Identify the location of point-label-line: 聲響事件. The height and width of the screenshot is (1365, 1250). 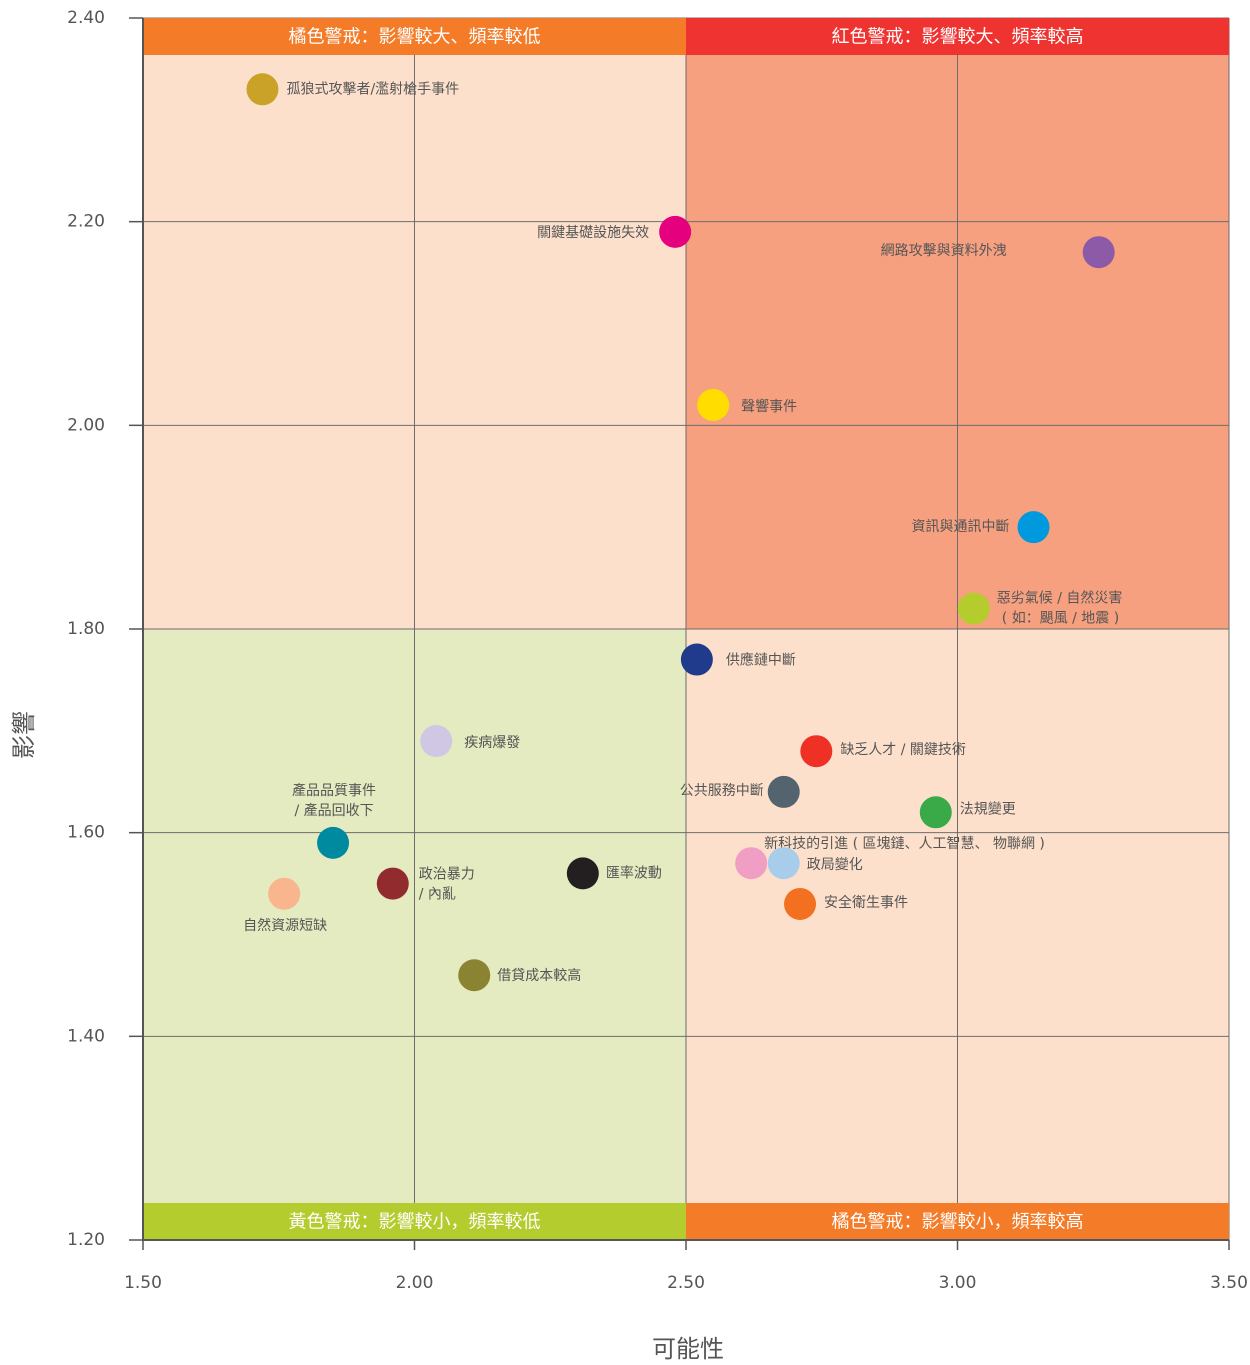
(769, 406).